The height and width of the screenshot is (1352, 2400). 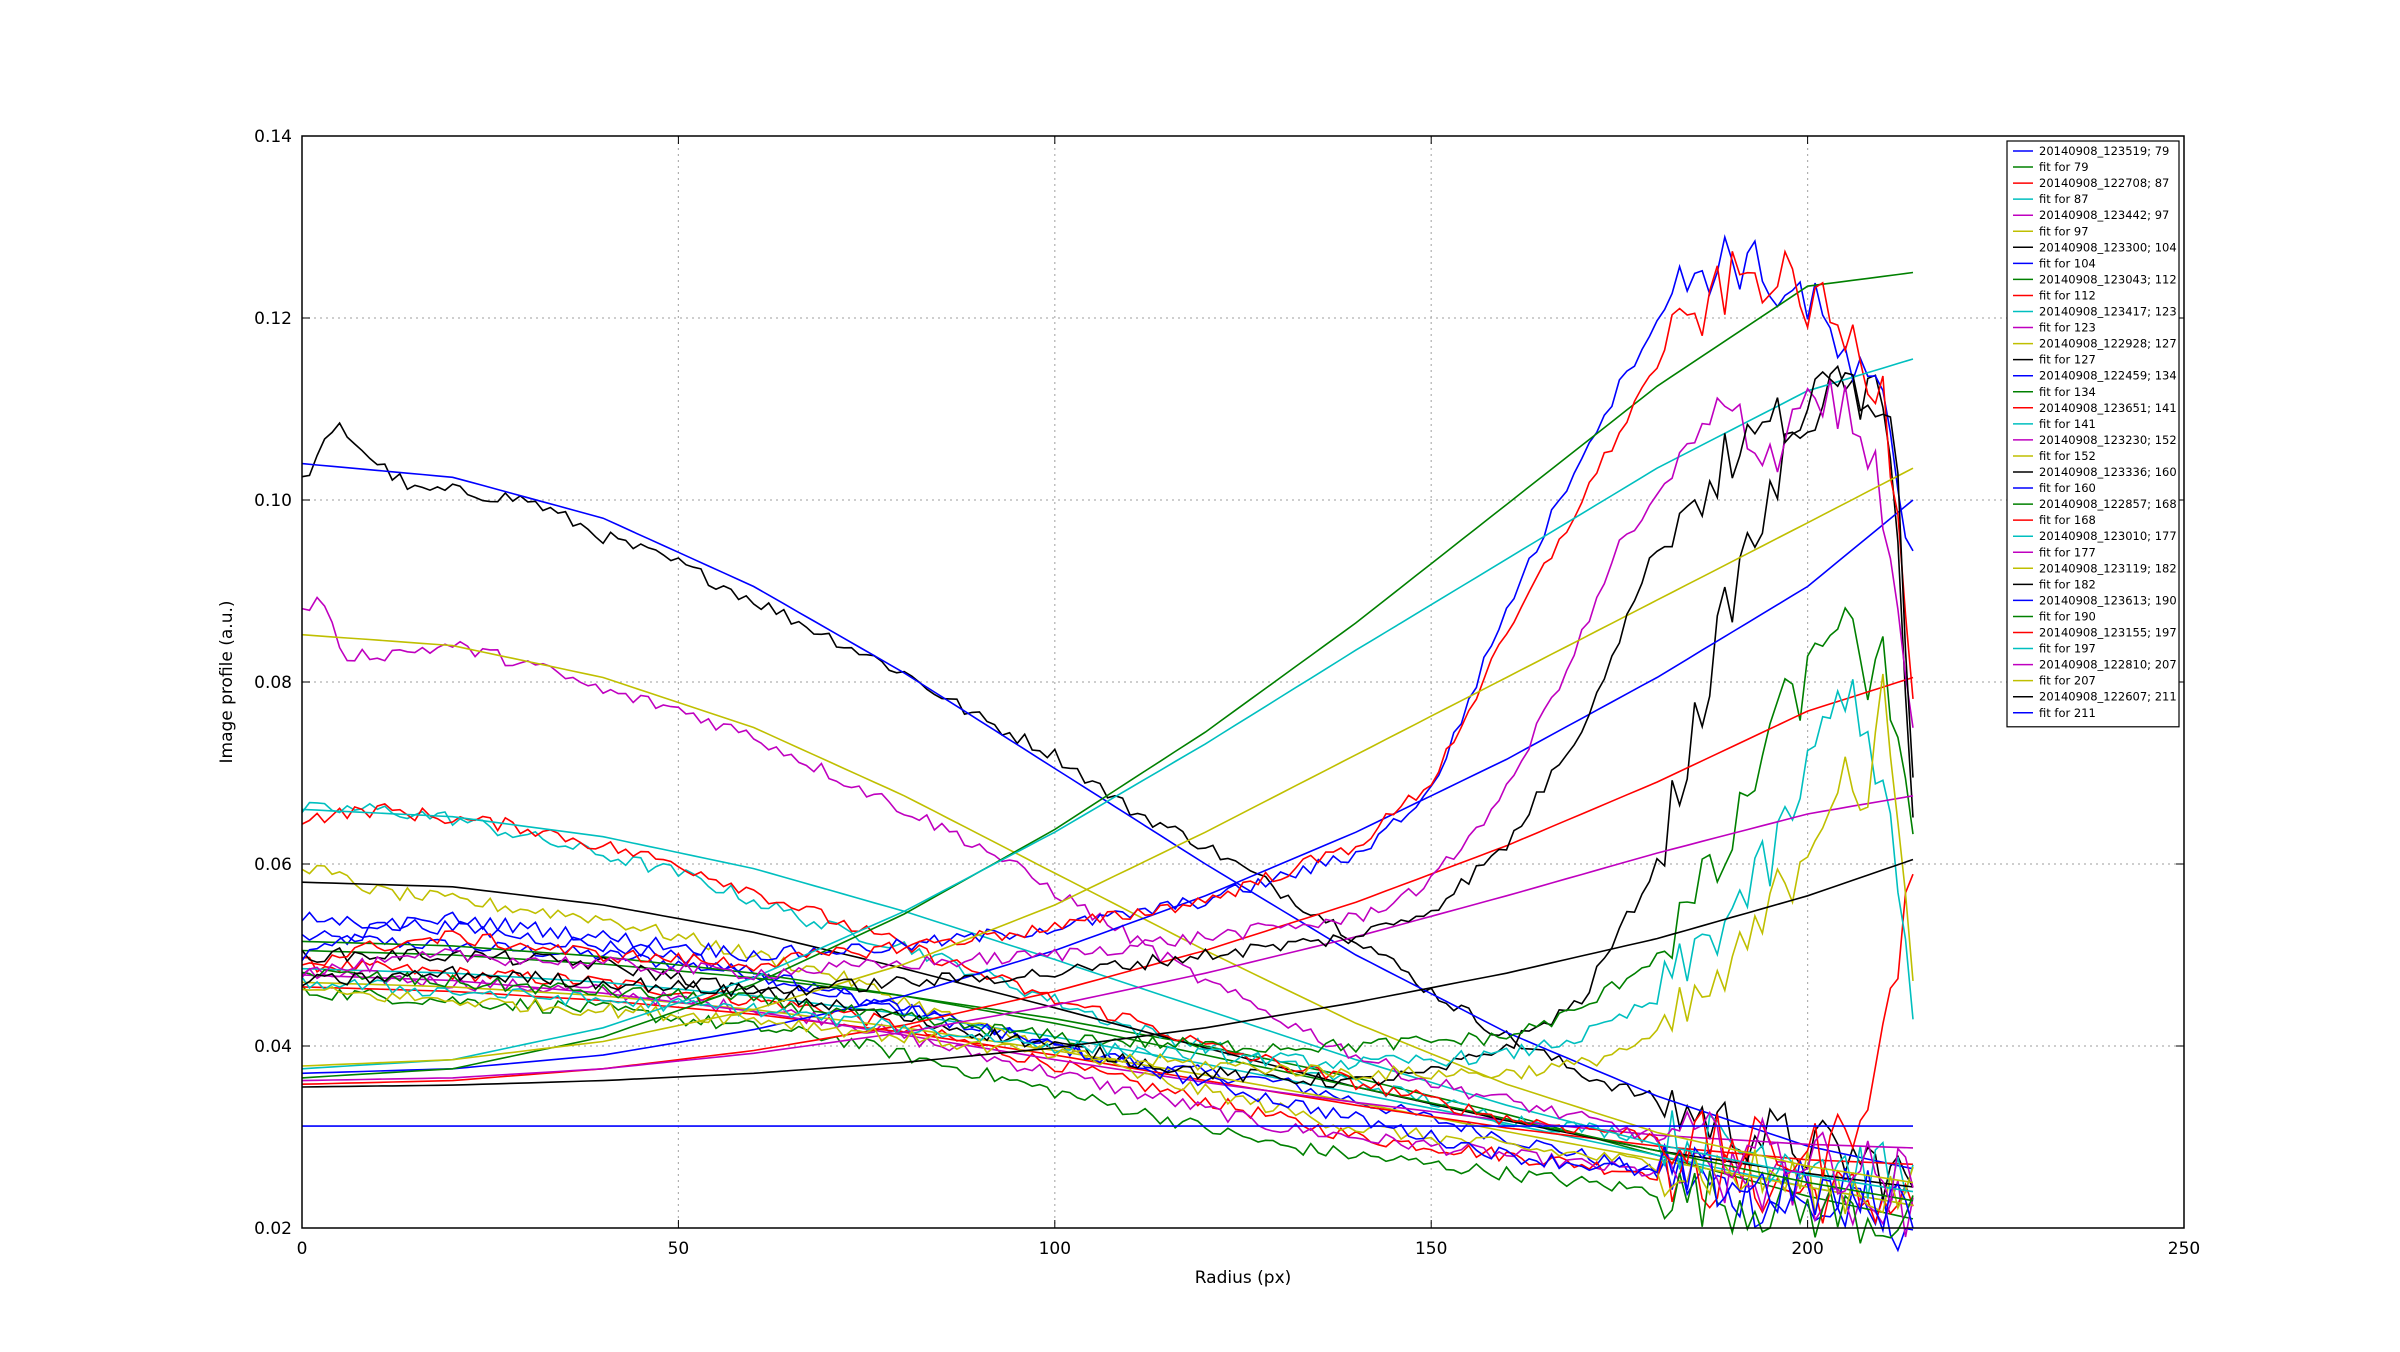 What do you see at coordinates (2067, 681) in the screenshot?
I see `legend-label: fit for 207` at bounding box center [2067, 681].